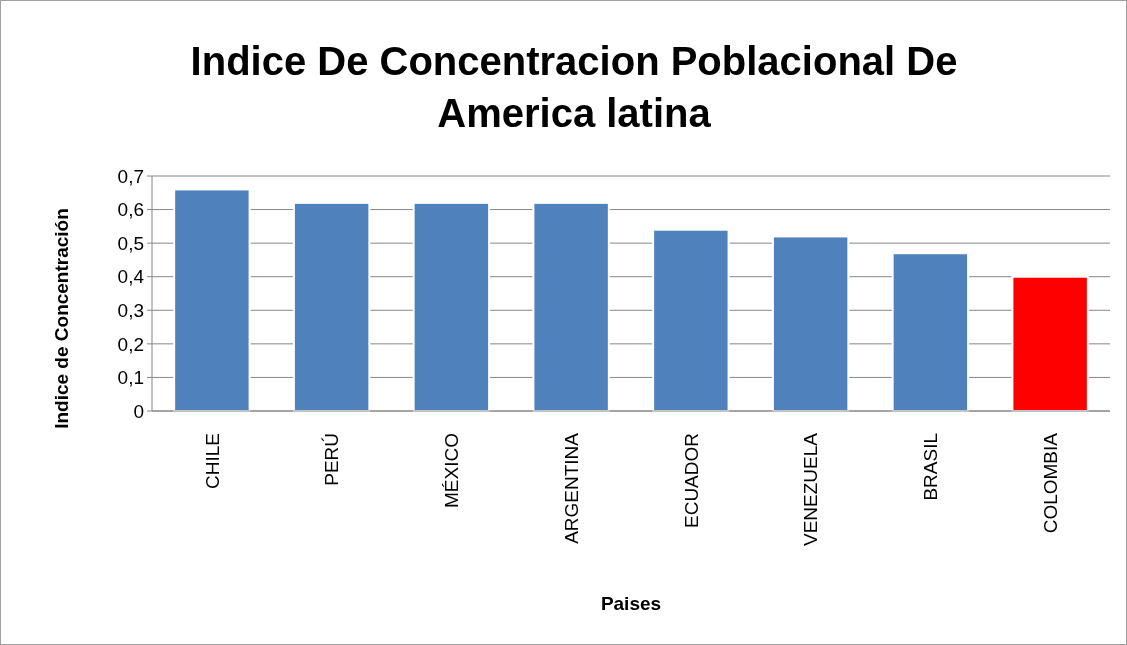 This screenshot has width=1127, height=645. I want to click on x-tick-label: ECUADOR, so click(691, 481).